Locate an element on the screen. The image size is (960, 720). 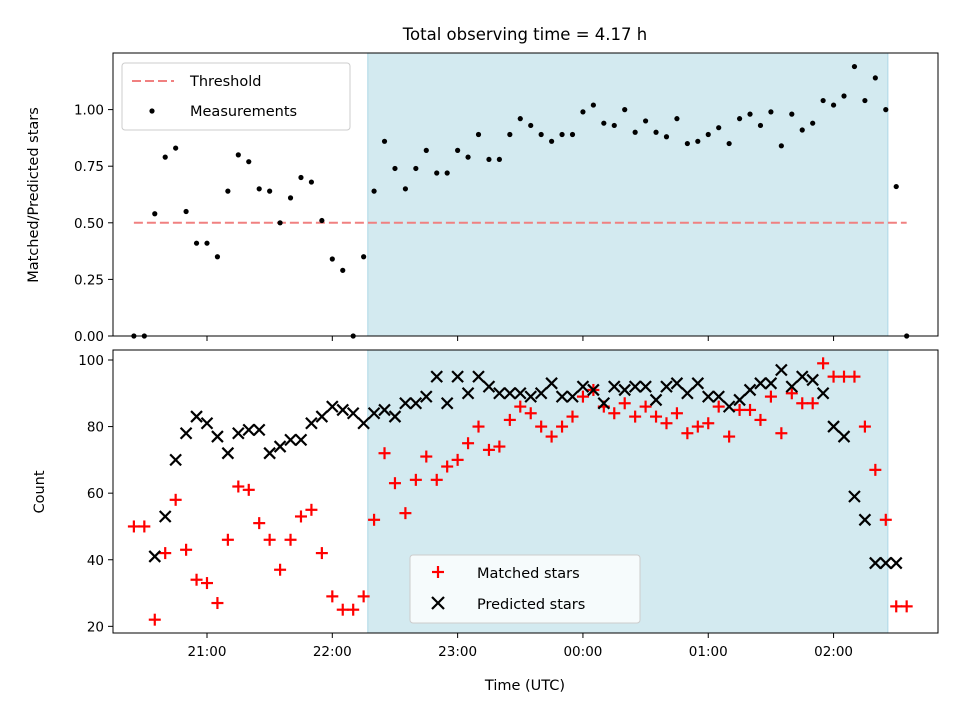
top-y-axis-label: Matched/Predicted stars is located at coordinates (34, 195).